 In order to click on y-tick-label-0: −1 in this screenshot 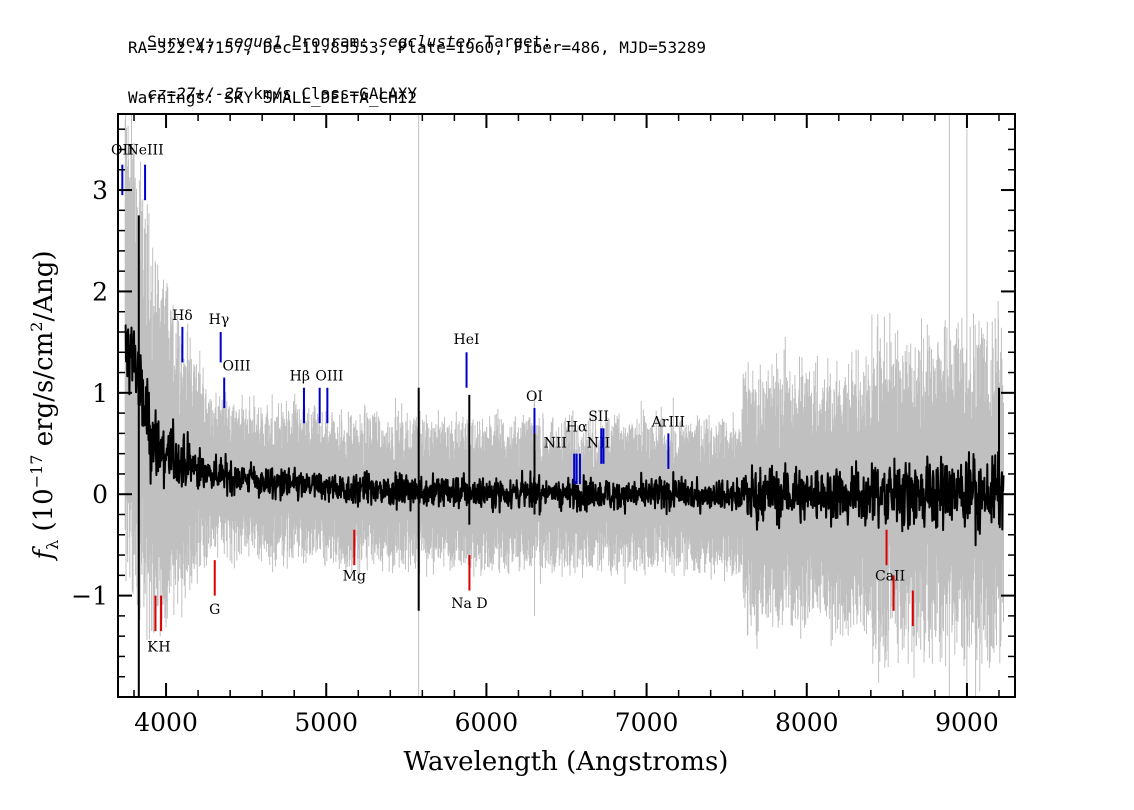, I will do `click(89, 596)`.